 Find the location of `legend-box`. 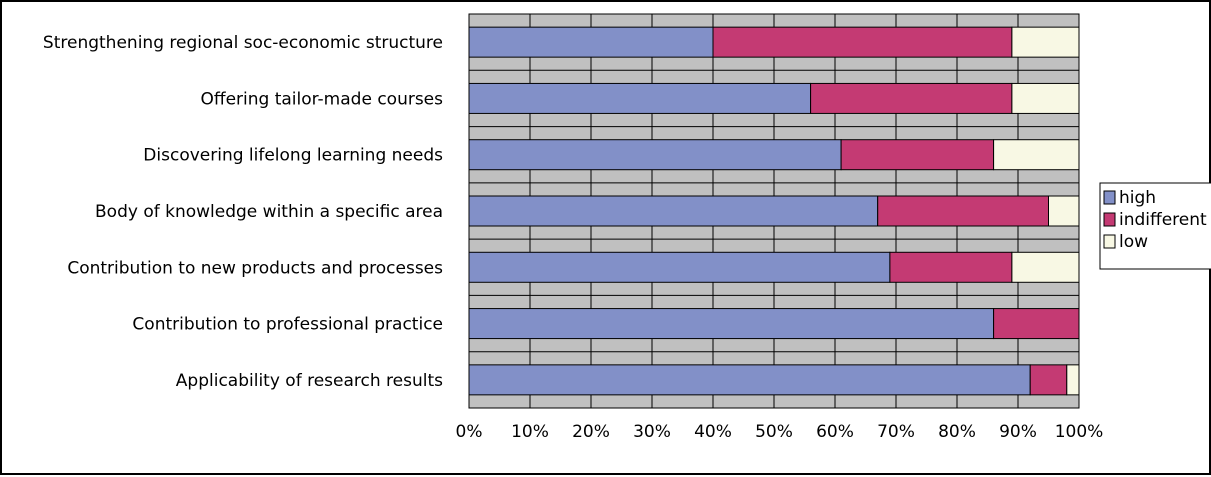

legend-box is located at coordinates (1155, 226).